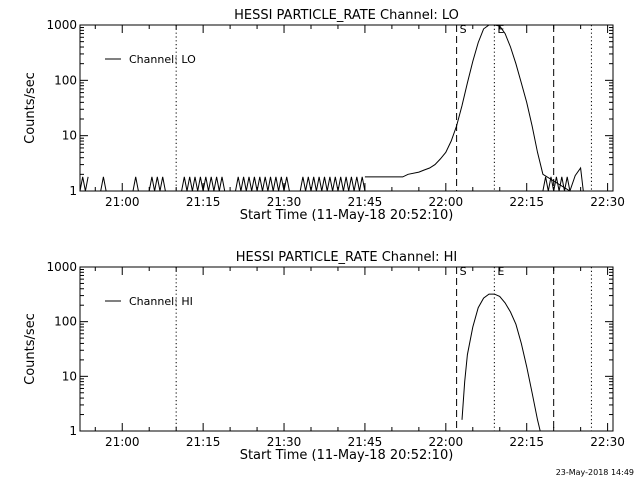  Describe the element at coordinates (346, 257) in the screenshot. I see `chart-title: HESSI PARTICLE_RATE Channel: HI` at that location.